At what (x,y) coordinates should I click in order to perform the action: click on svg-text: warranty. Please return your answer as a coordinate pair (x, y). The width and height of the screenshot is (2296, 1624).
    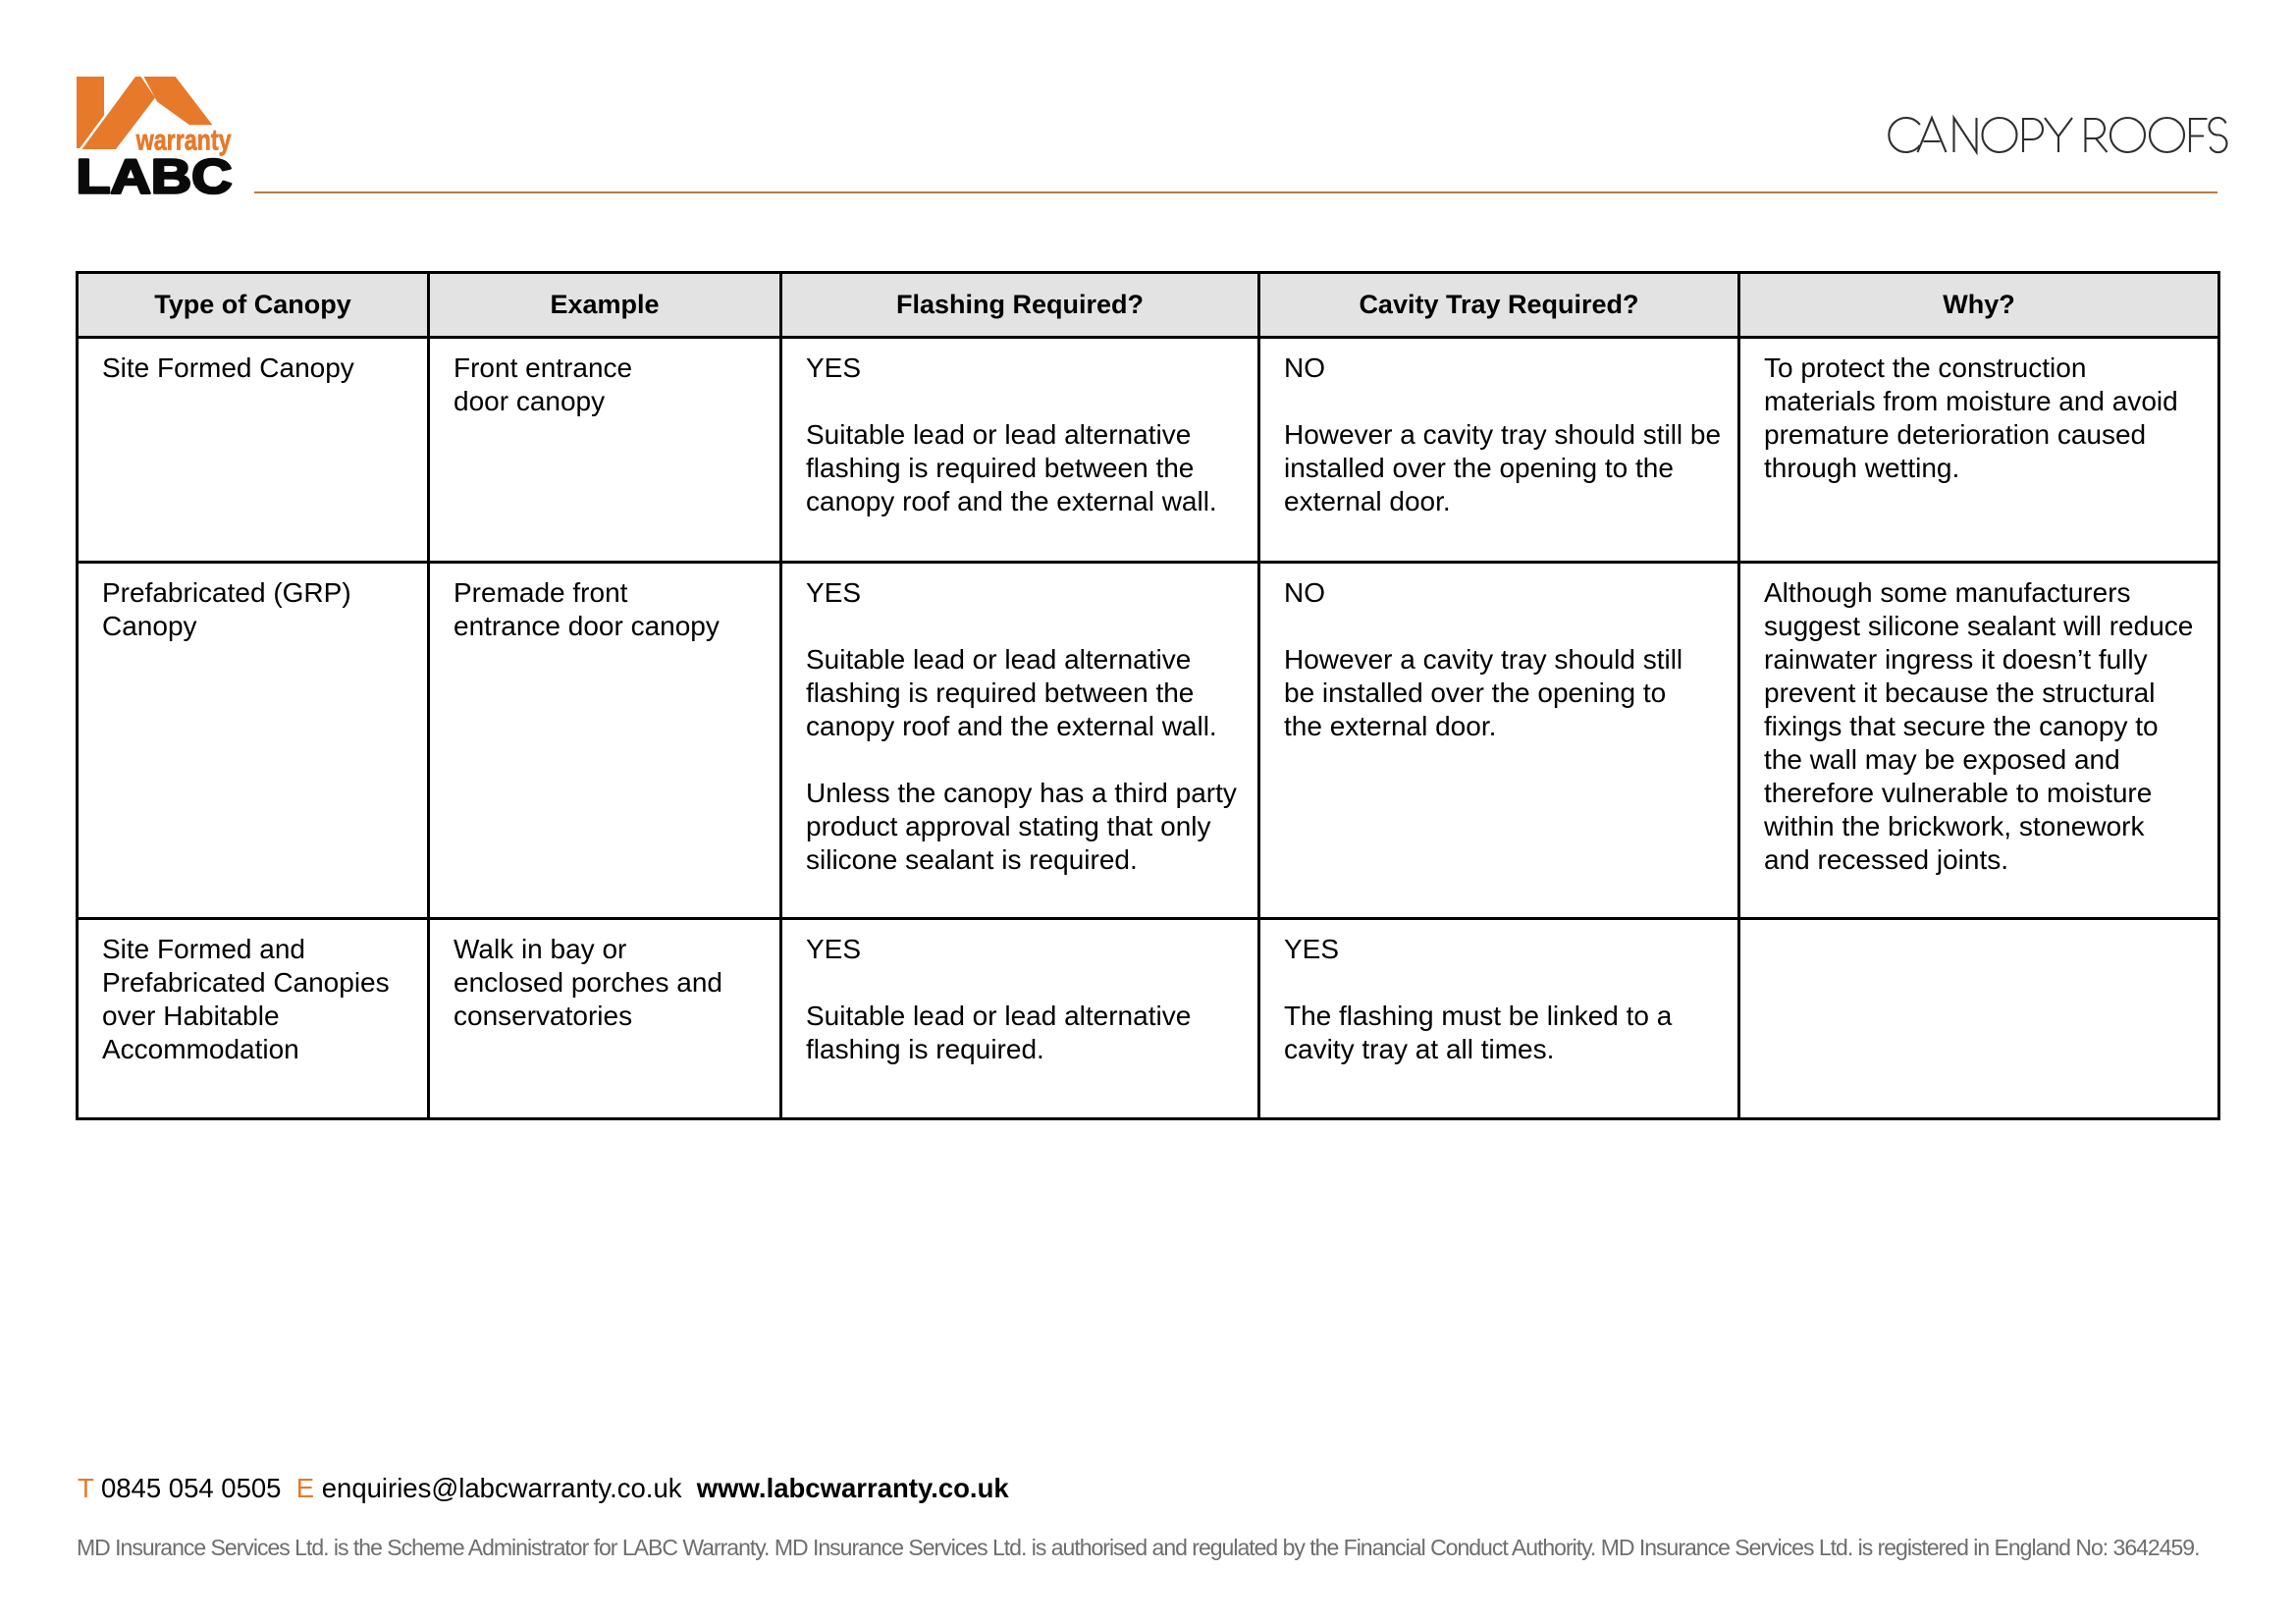
    Looking at the image, I should click on (184, 141).